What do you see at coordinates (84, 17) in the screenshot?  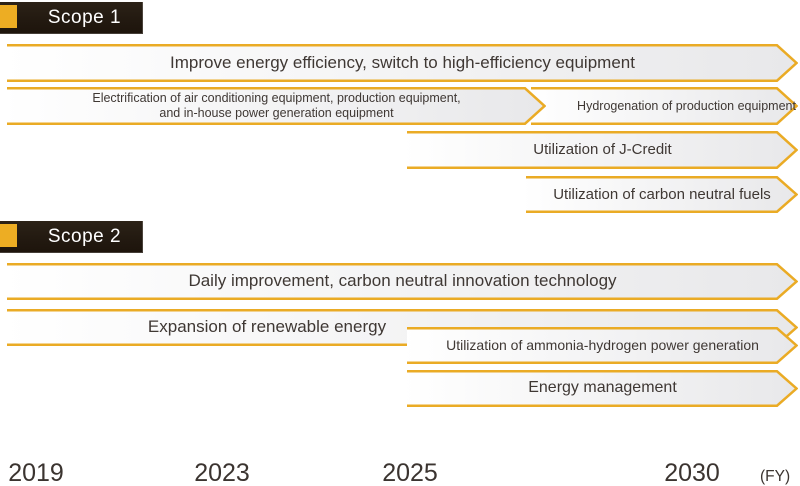 I see `scope1-label: Scope 1` at bounding box center [84, 17].